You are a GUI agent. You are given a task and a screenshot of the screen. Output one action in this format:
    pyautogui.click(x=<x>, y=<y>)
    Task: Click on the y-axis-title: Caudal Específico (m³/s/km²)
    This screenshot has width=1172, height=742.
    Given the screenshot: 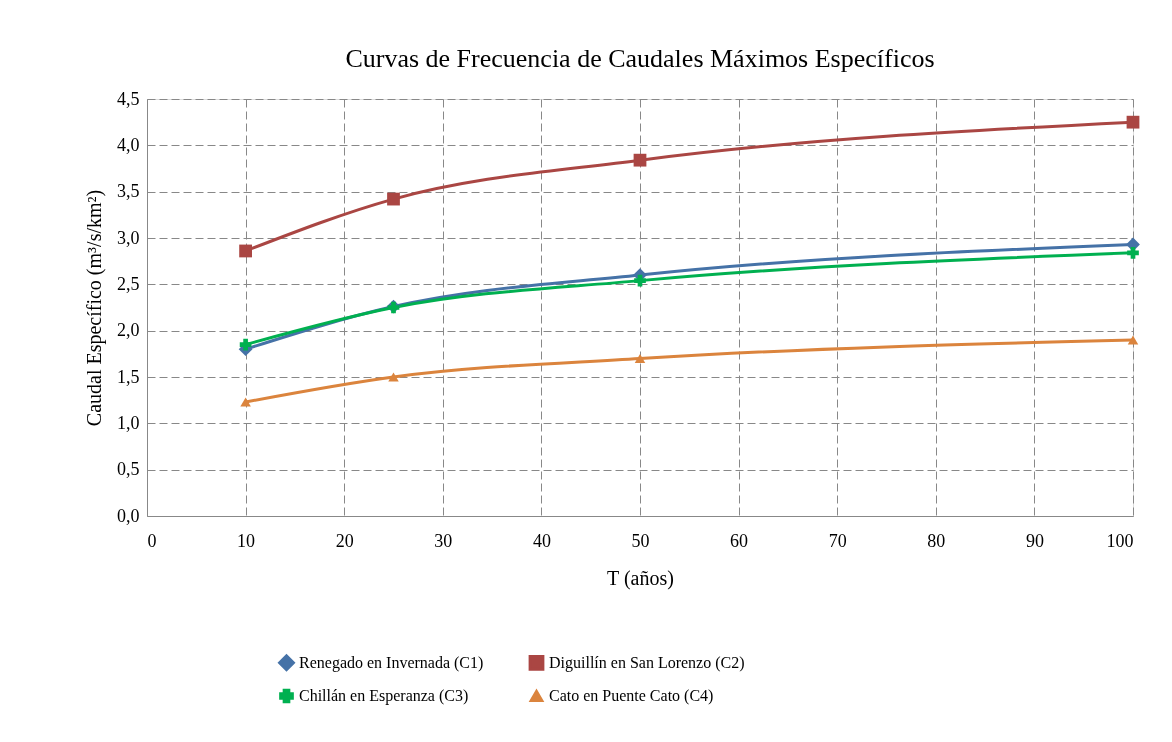 What is the action you would take?
    pyautogui.click(x=94, y=308)
    